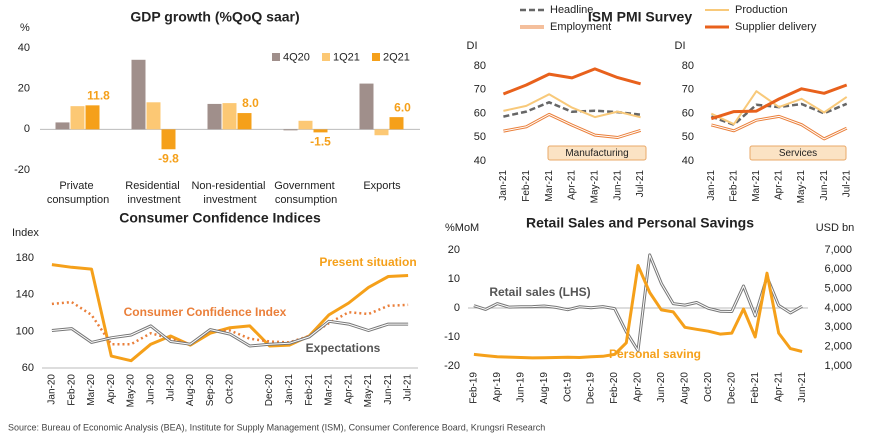 The image size is (870, 442). Describe the element at coordinates (549, 186) in the screenshot. I see `x-tick-label: Mar-21` at that location.